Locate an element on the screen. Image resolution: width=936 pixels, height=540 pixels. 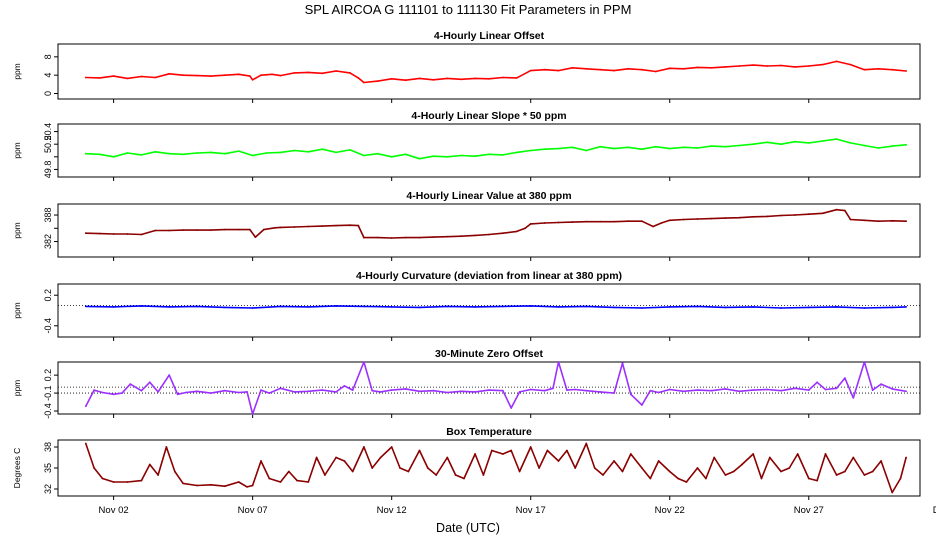
y-tick-label: 8 is located at coordinates (48, 56).